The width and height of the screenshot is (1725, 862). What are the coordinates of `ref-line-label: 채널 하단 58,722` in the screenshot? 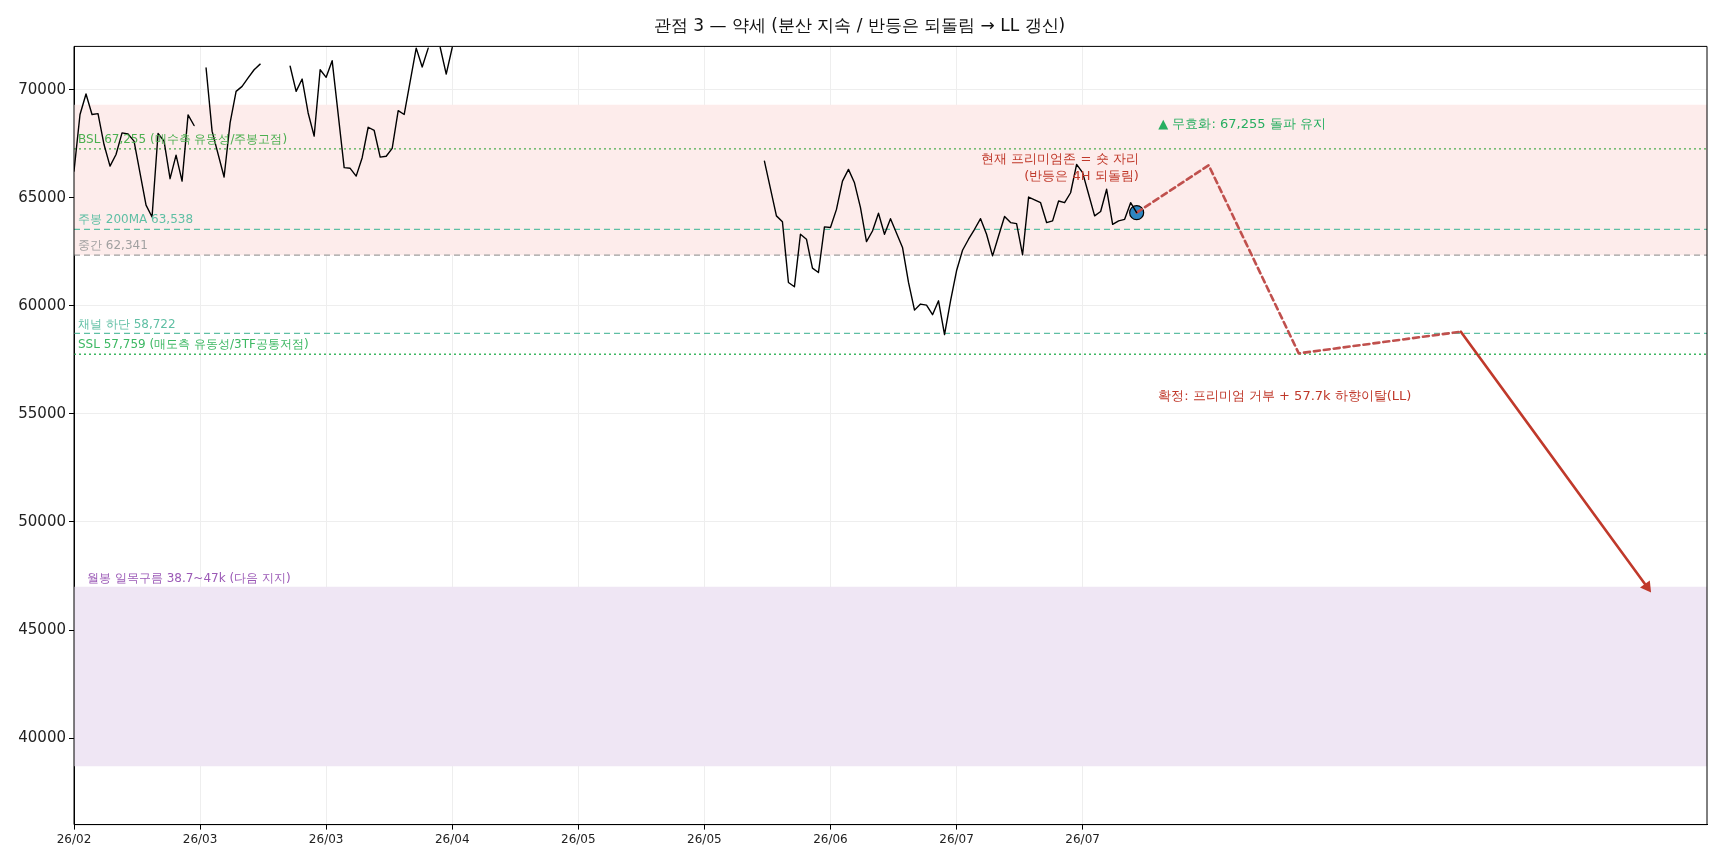 It's located at (127, 323).